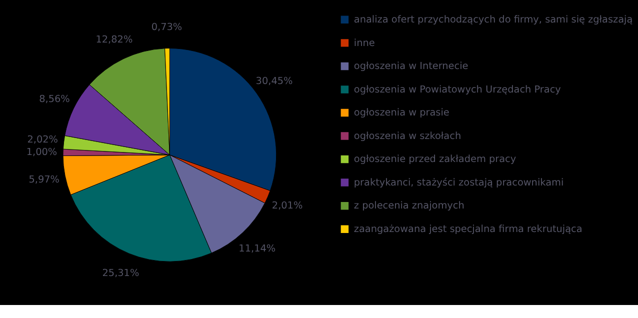  Describe the element at coordinates (468, 230) in the screenshot. I see `legend-label: zaangażowana jest specjalna firma rekrutująca` at that location.